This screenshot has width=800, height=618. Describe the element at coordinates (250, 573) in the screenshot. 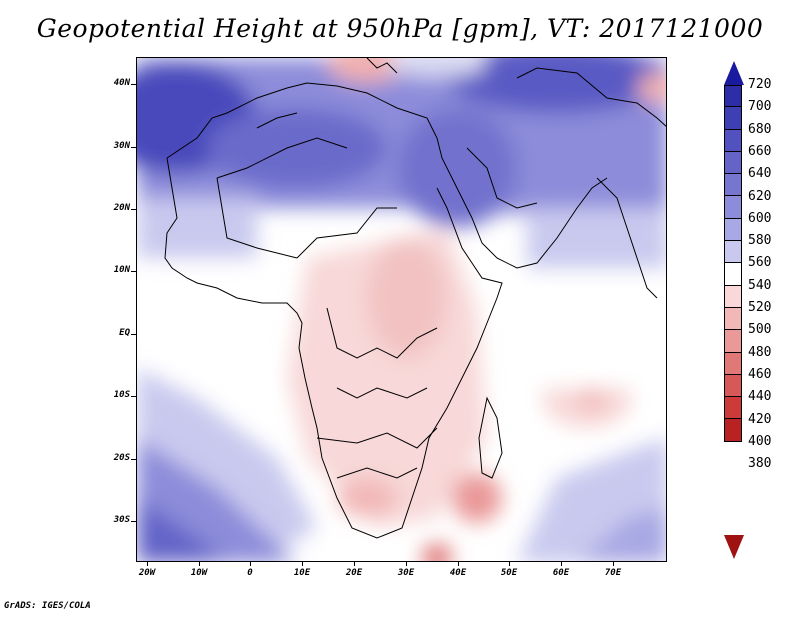

I see `lon-label-0: 0` at that location.